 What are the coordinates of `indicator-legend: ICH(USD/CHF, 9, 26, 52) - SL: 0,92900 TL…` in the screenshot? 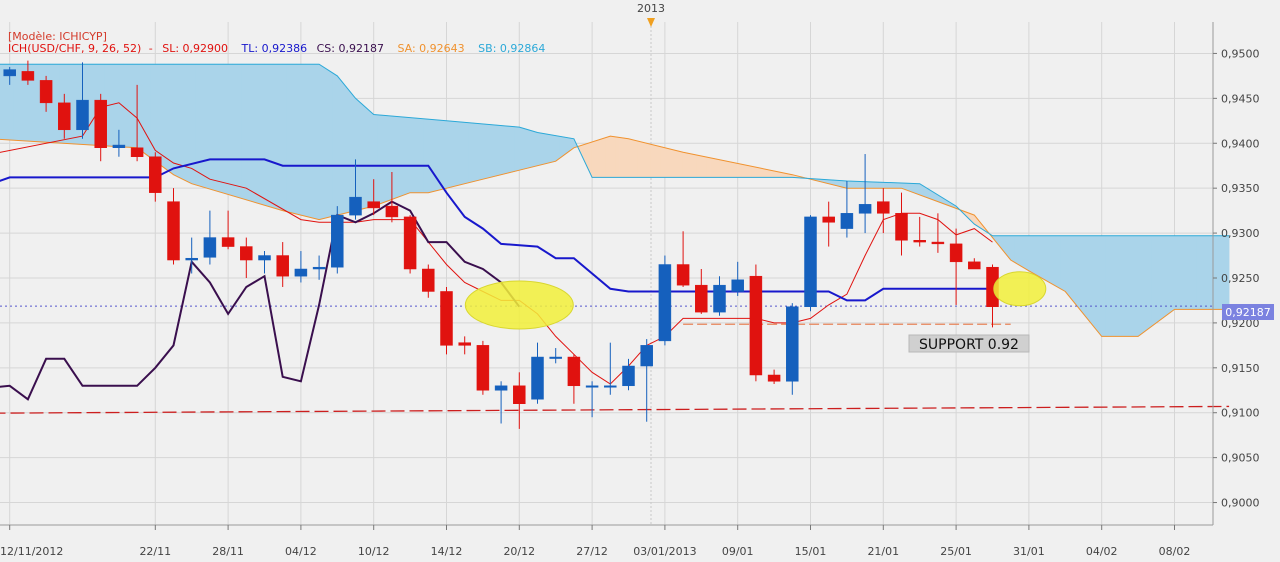 It's located at (276, 48).